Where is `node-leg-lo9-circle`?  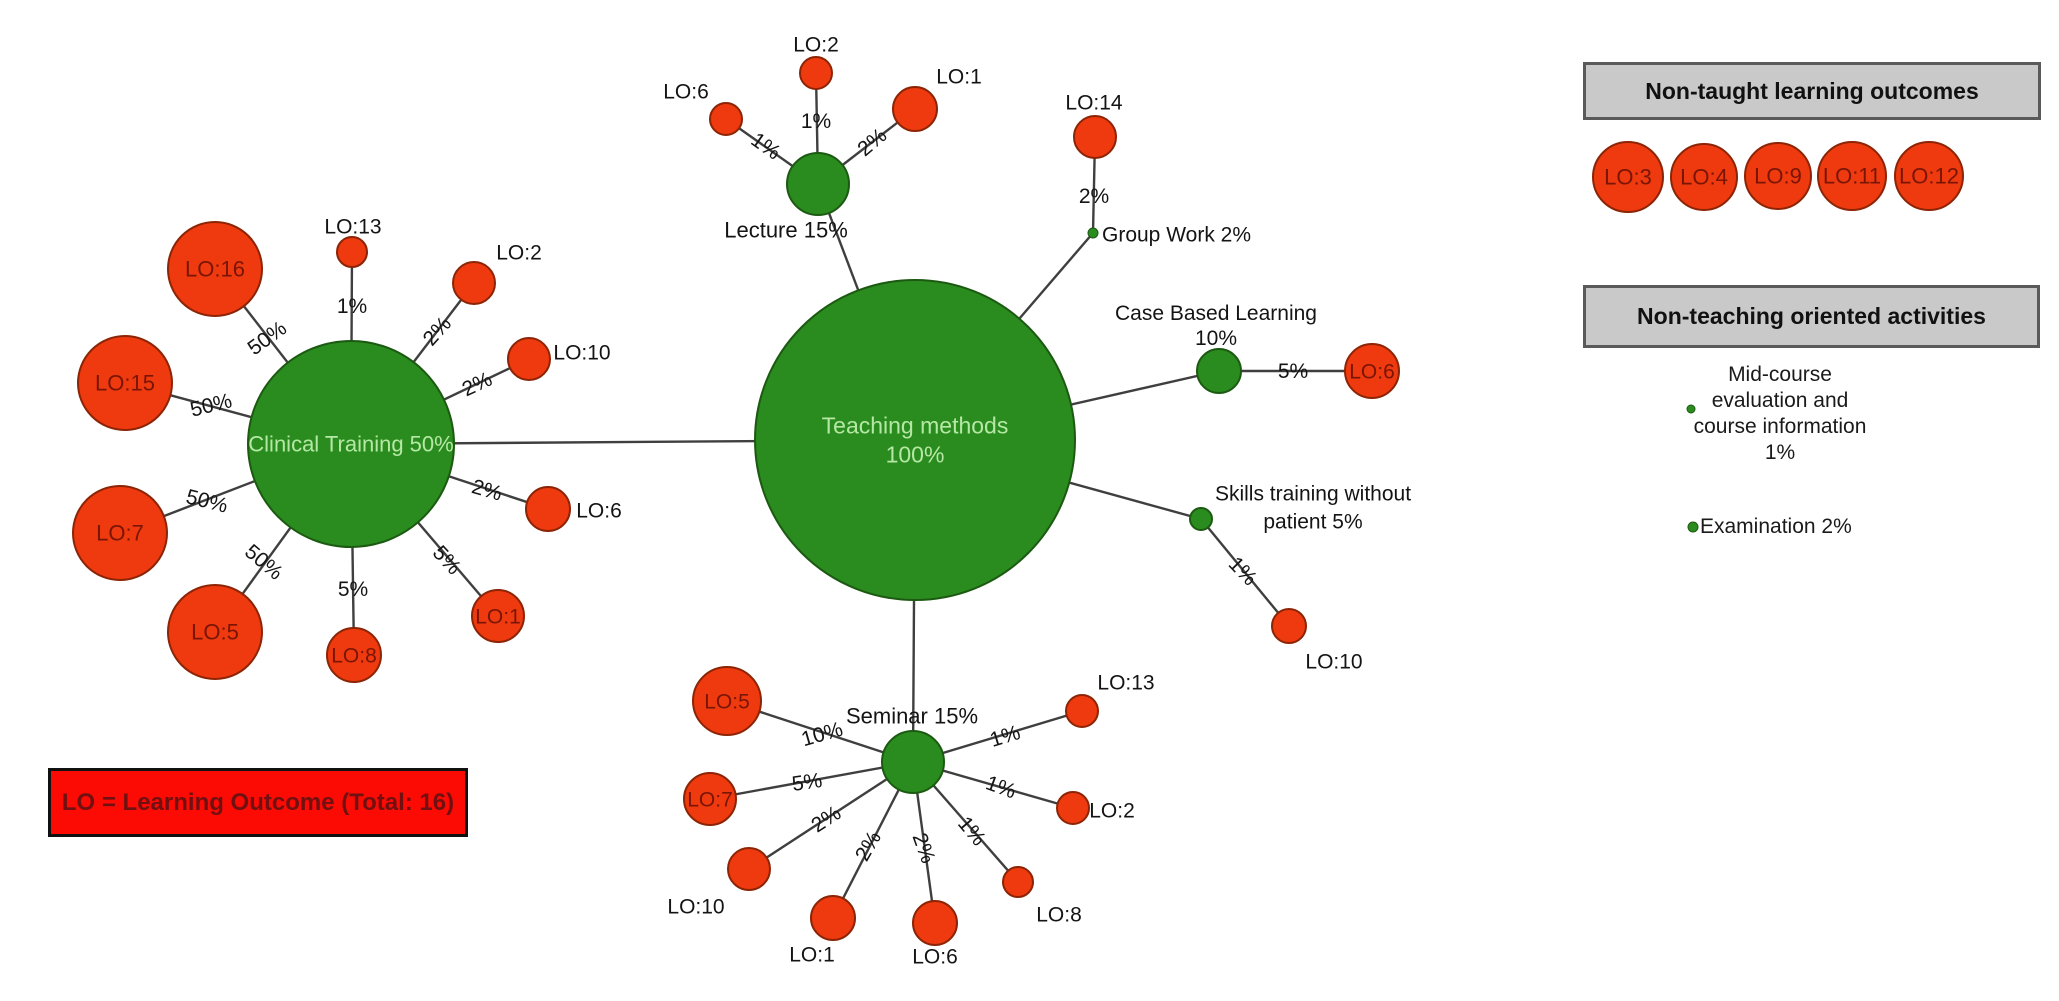
node-leg-lo9-circle is located at coordinates (1778, 176).